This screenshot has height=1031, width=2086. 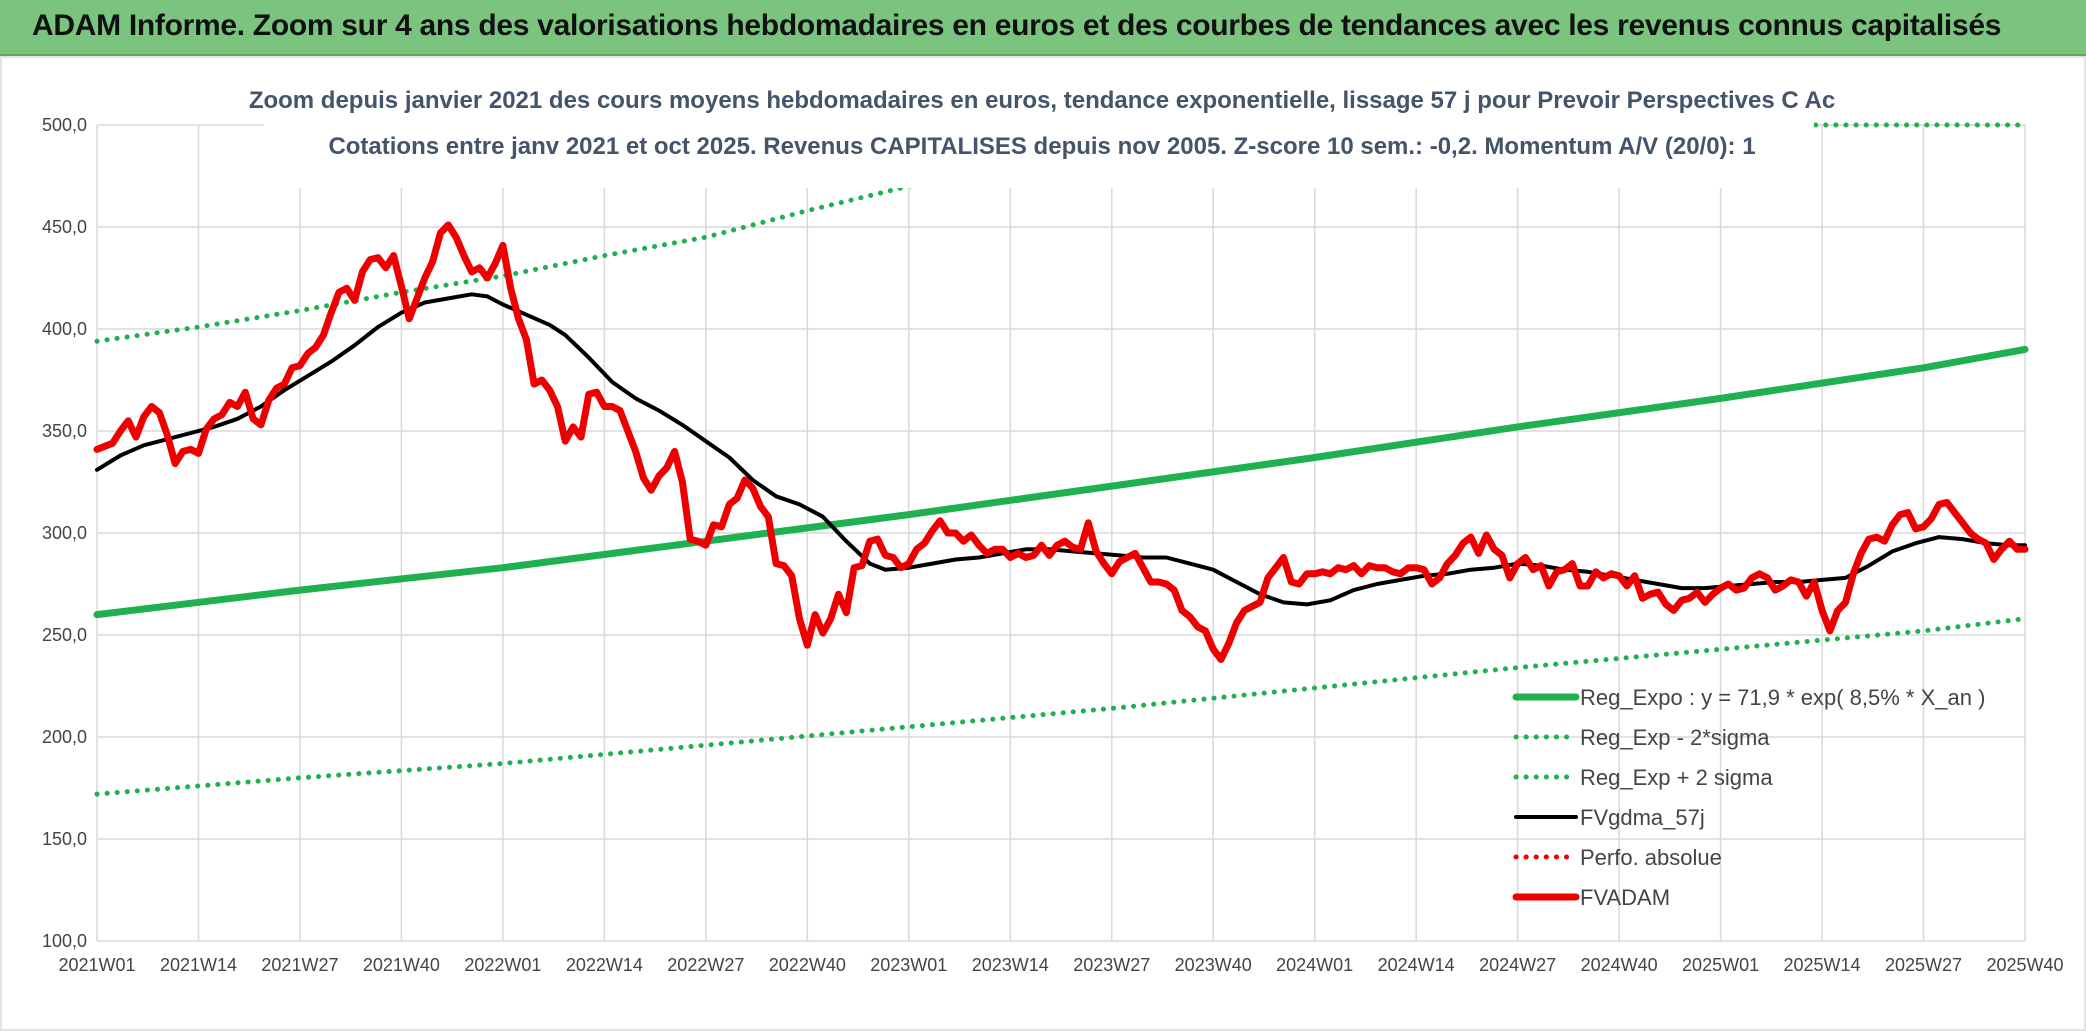 I want to click on legend-label: Reg_Exp + 2 sigma, so click(x=1676, y=777).